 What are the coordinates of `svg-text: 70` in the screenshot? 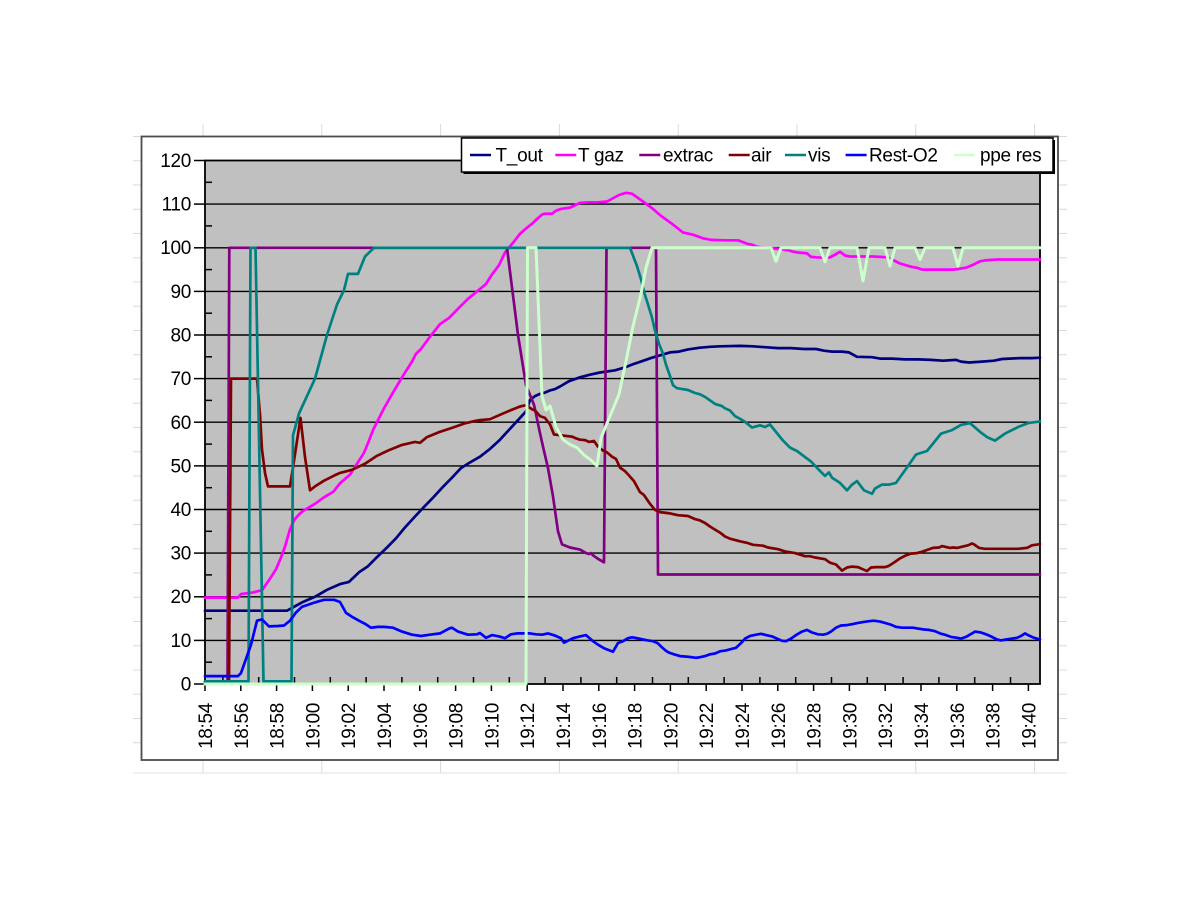 It's located at (180, 379).